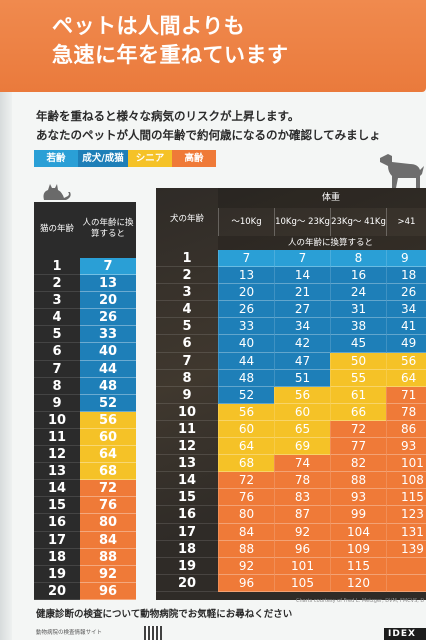  Describe the element at coordinates (358, 464) in the screenshot. I see `dog-human-age-cell: 82` at that location.